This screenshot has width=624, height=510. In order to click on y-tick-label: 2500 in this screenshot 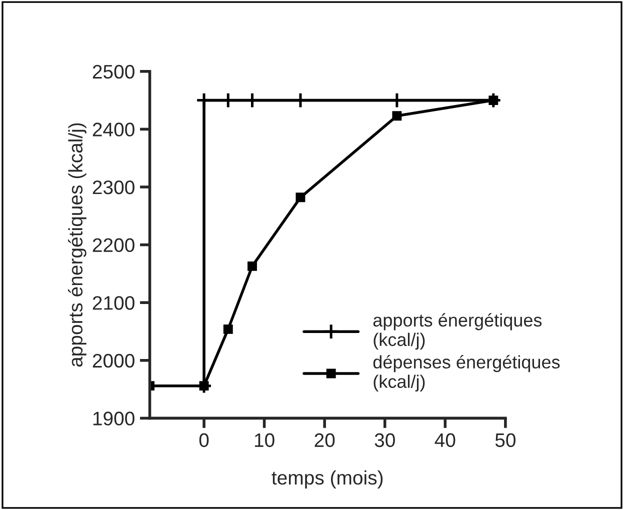, I will do `click(113, 71)`.